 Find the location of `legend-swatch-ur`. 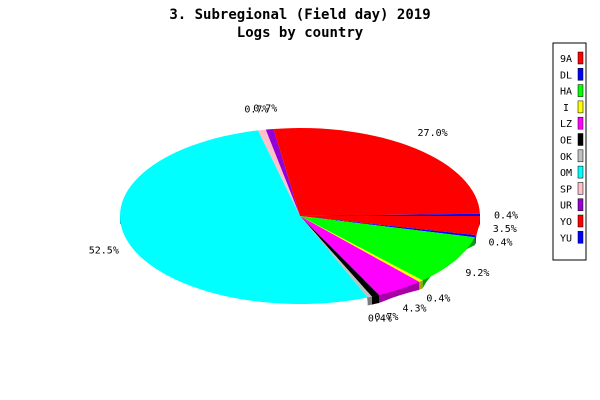

legend-swatch-ur is located at coordinates (580, 204).